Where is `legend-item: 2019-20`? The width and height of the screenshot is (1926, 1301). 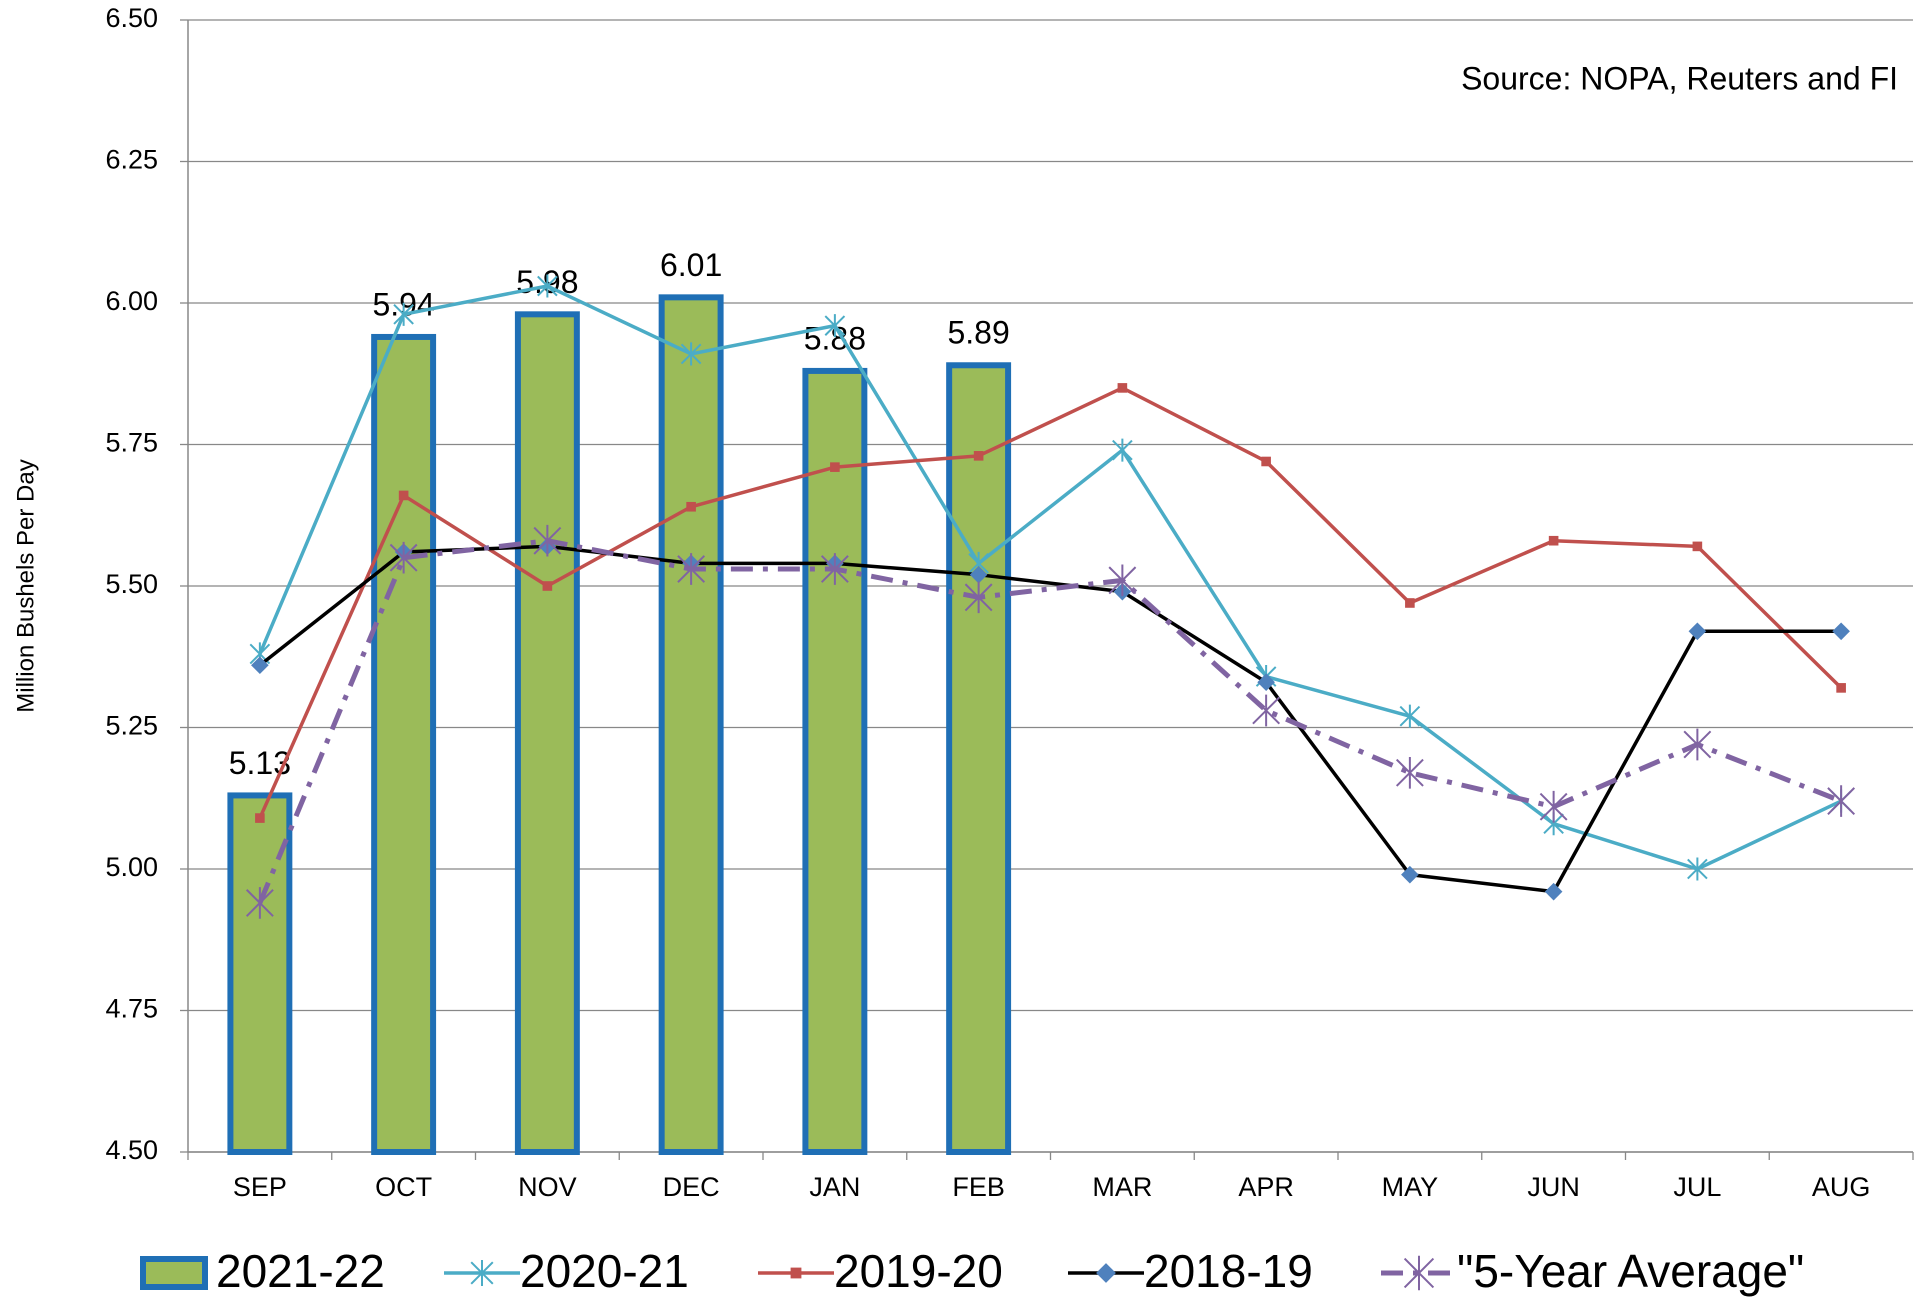 legend-item: 2019-20 is located at coordinates (880, 1271).